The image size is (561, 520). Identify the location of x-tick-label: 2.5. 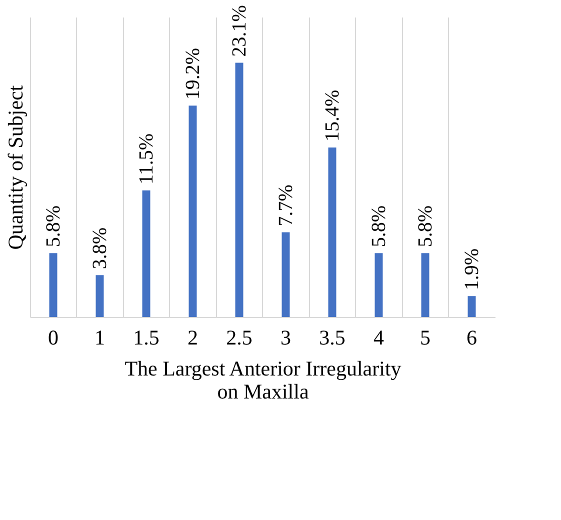
(239, 338).